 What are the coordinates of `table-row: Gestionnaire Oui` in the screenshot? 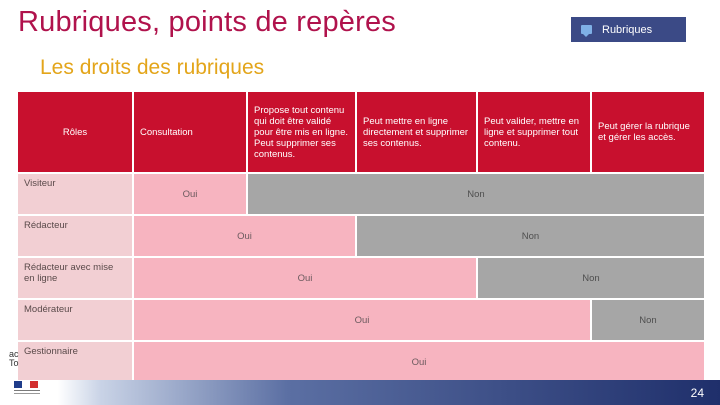 It's located at (361, 362).